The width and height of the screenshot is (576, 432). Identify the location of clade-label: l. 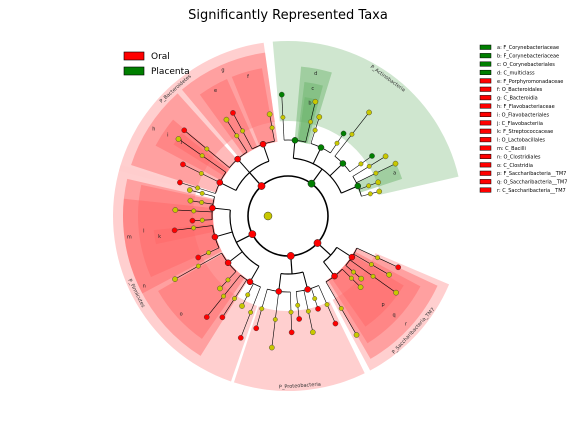
(143, 232).